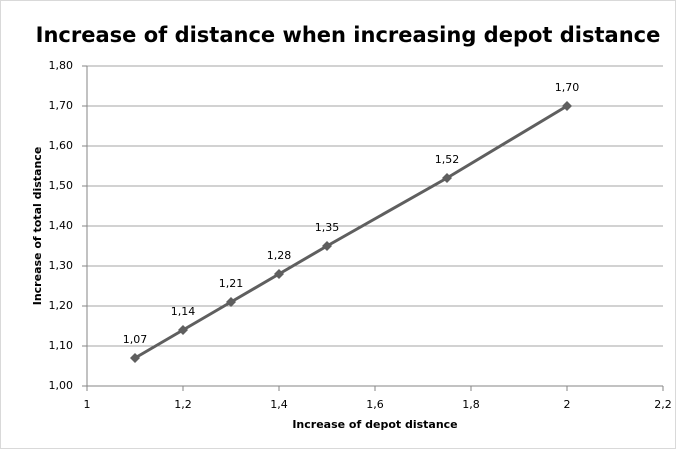 The height and width of the screenshot is (449, 676). What do you see at coordinates (135, 339) in the screenshot?
I see `data-label: 1,07` at bounding box center [135, 339].